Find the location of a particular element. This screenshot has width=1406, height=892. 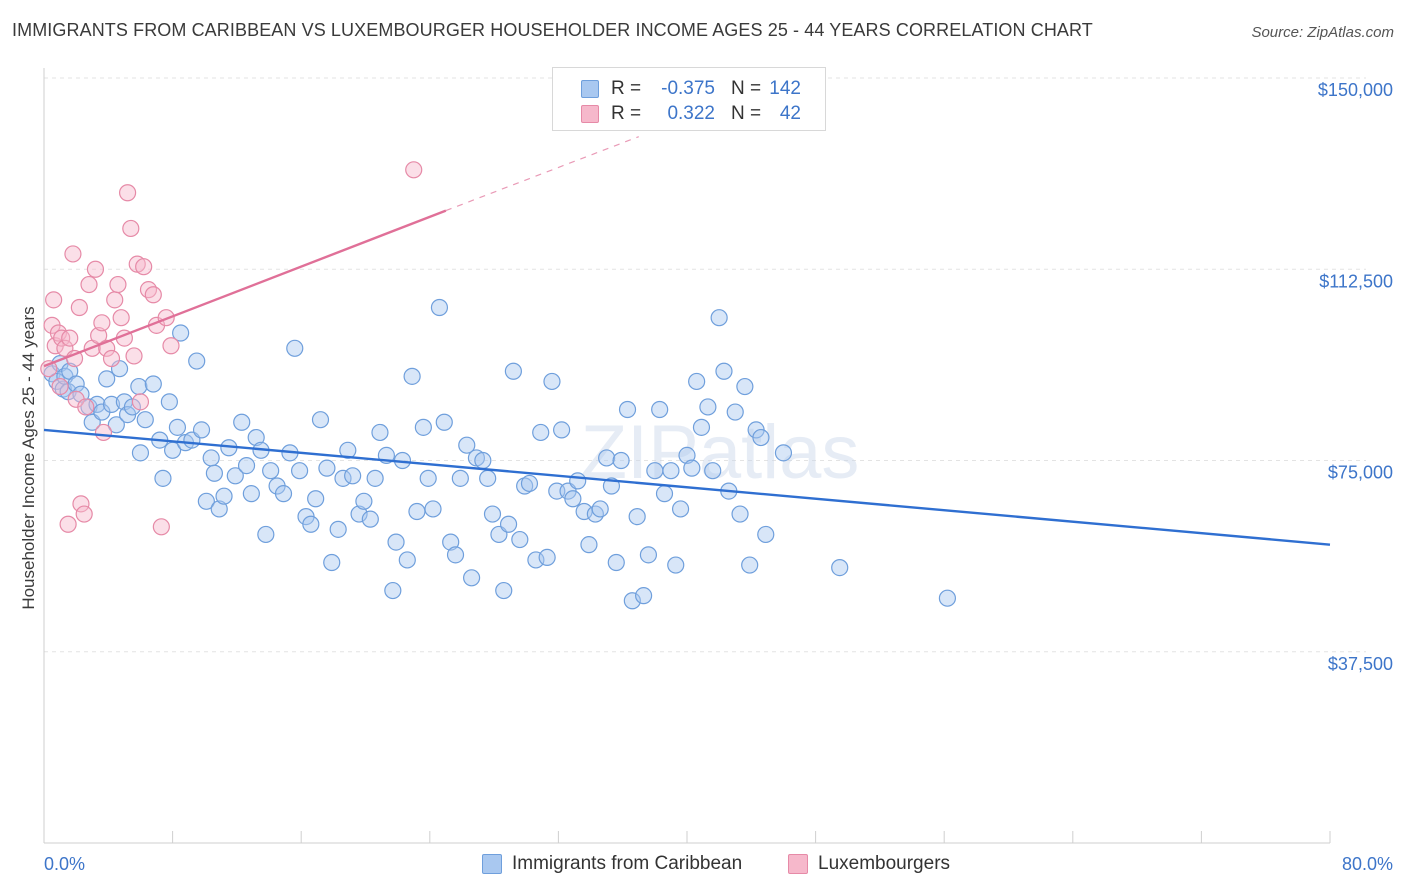

luxembourger-trend-line is located at coordinates (245, 288).